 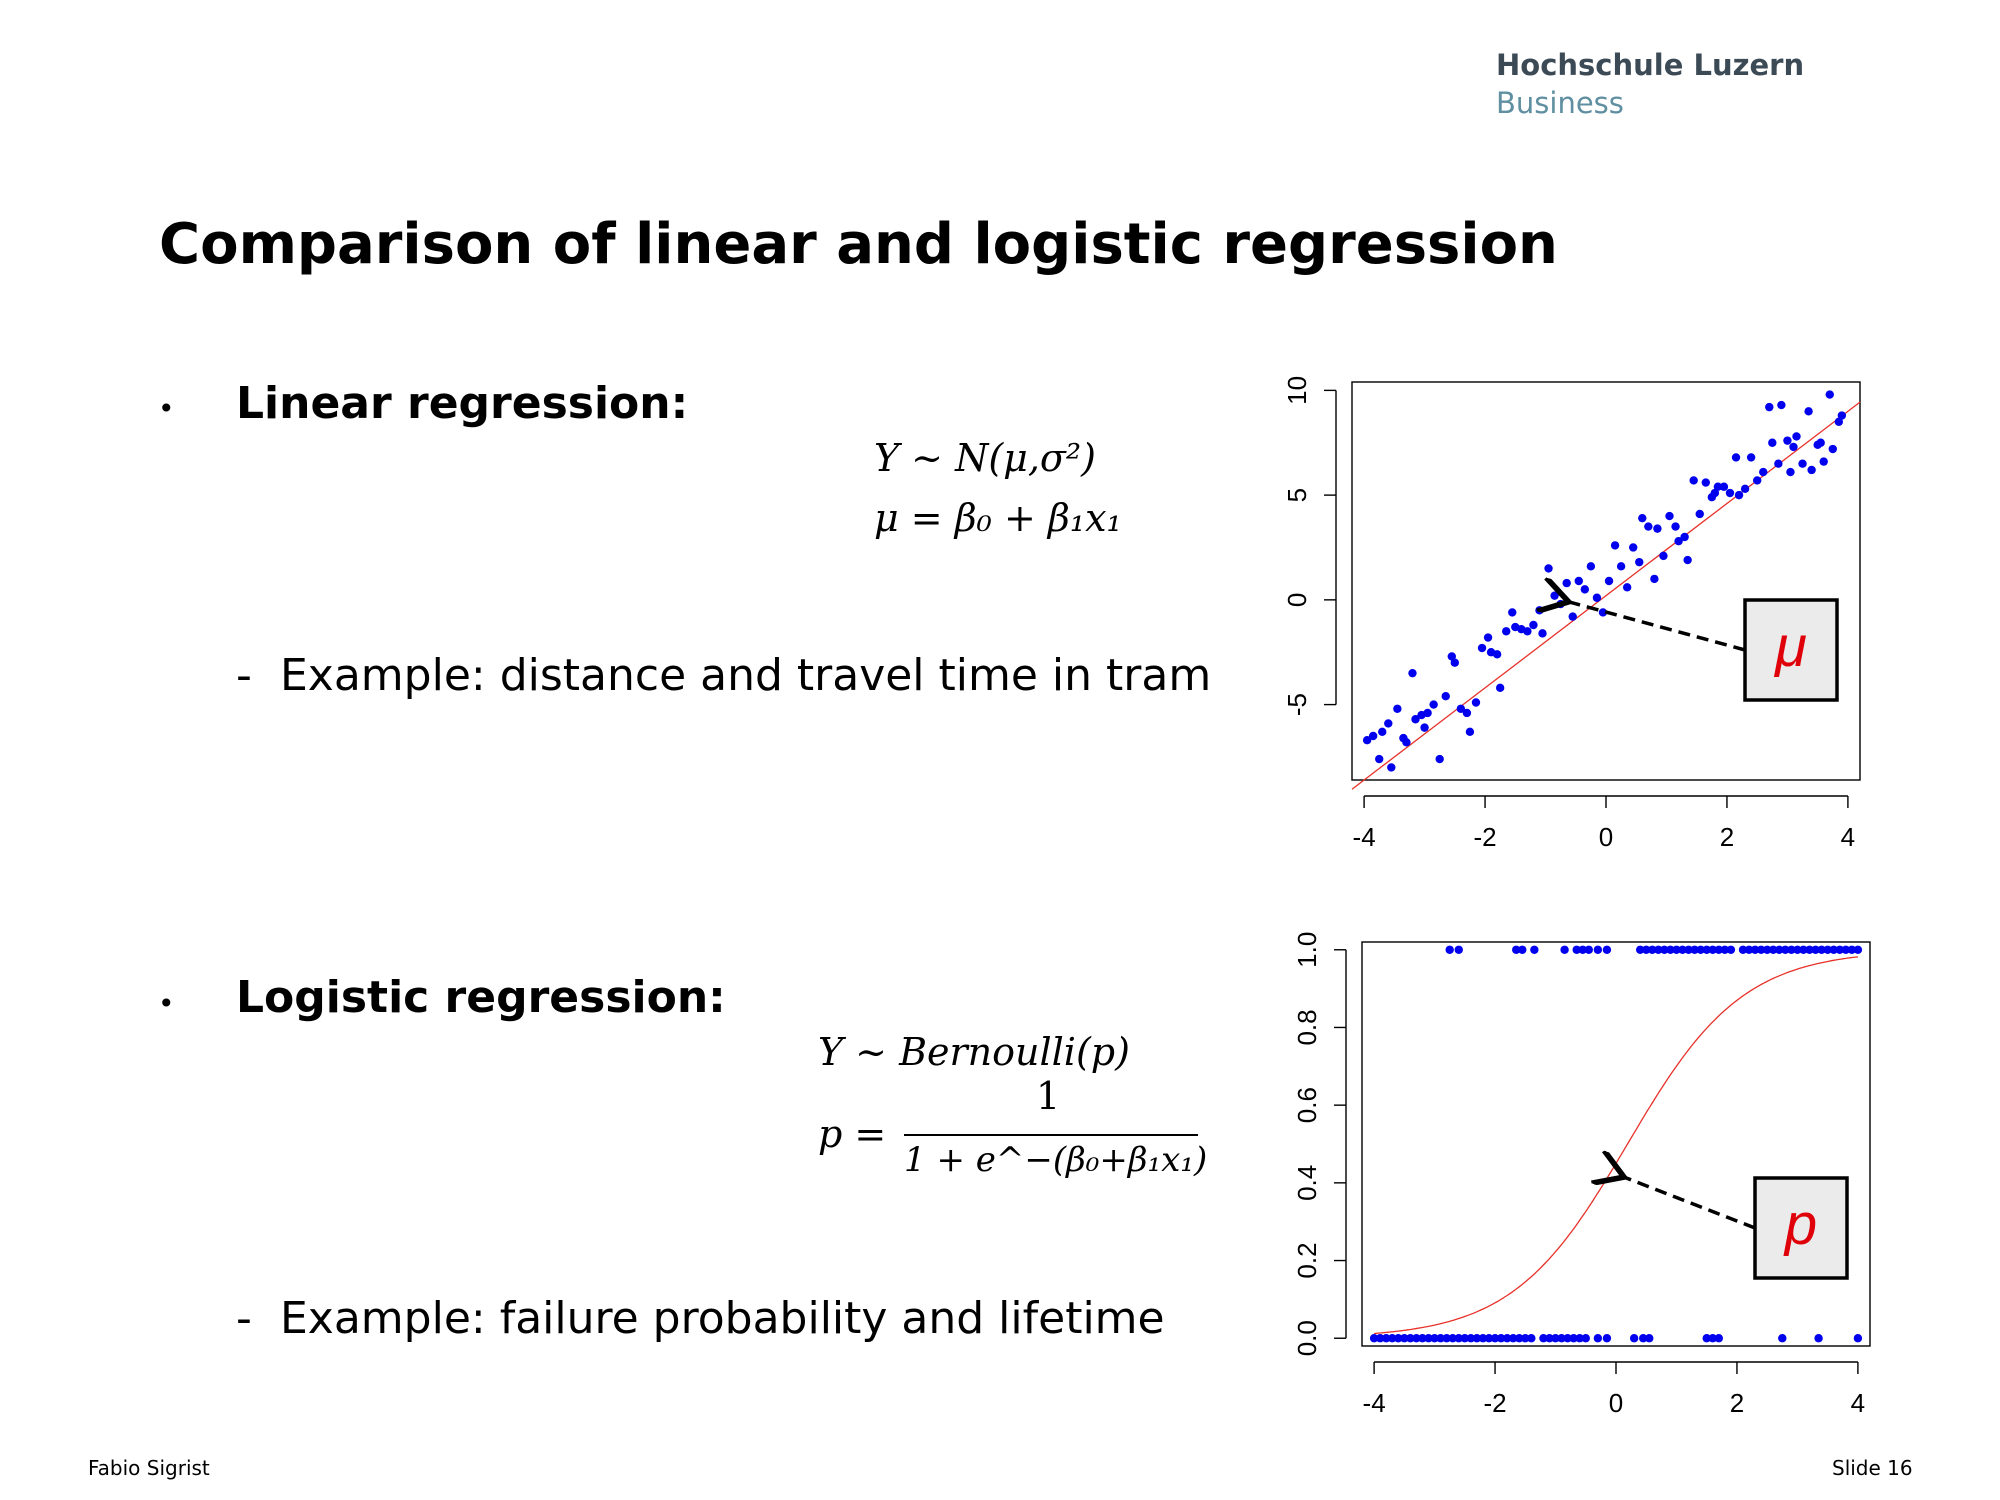 What do you see at coordinates (1297, 495) in the screenshot?
I see `y-tick-label: 5` at bounding box center [1297, 495].